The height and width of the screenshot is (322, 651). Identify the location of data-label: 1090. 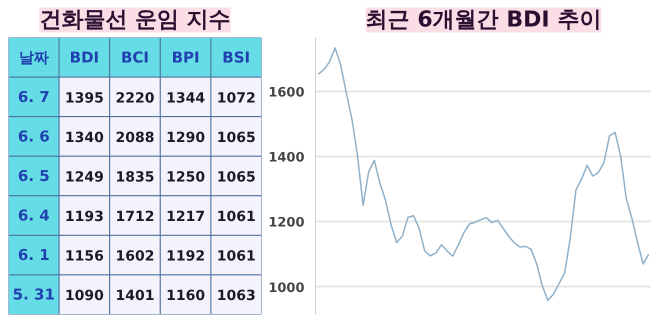
(84, 296).